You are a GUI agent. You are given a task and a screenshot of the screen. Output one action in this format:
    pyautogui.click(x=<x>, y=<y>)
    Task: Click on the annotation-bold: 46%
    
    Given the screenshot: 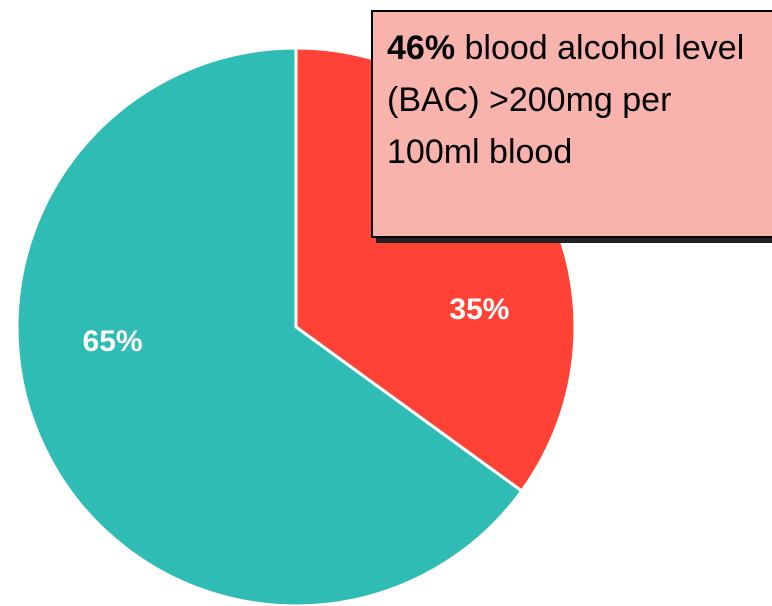 What is the action you would take?
    pyautogui.click(x=421, y=48)
    